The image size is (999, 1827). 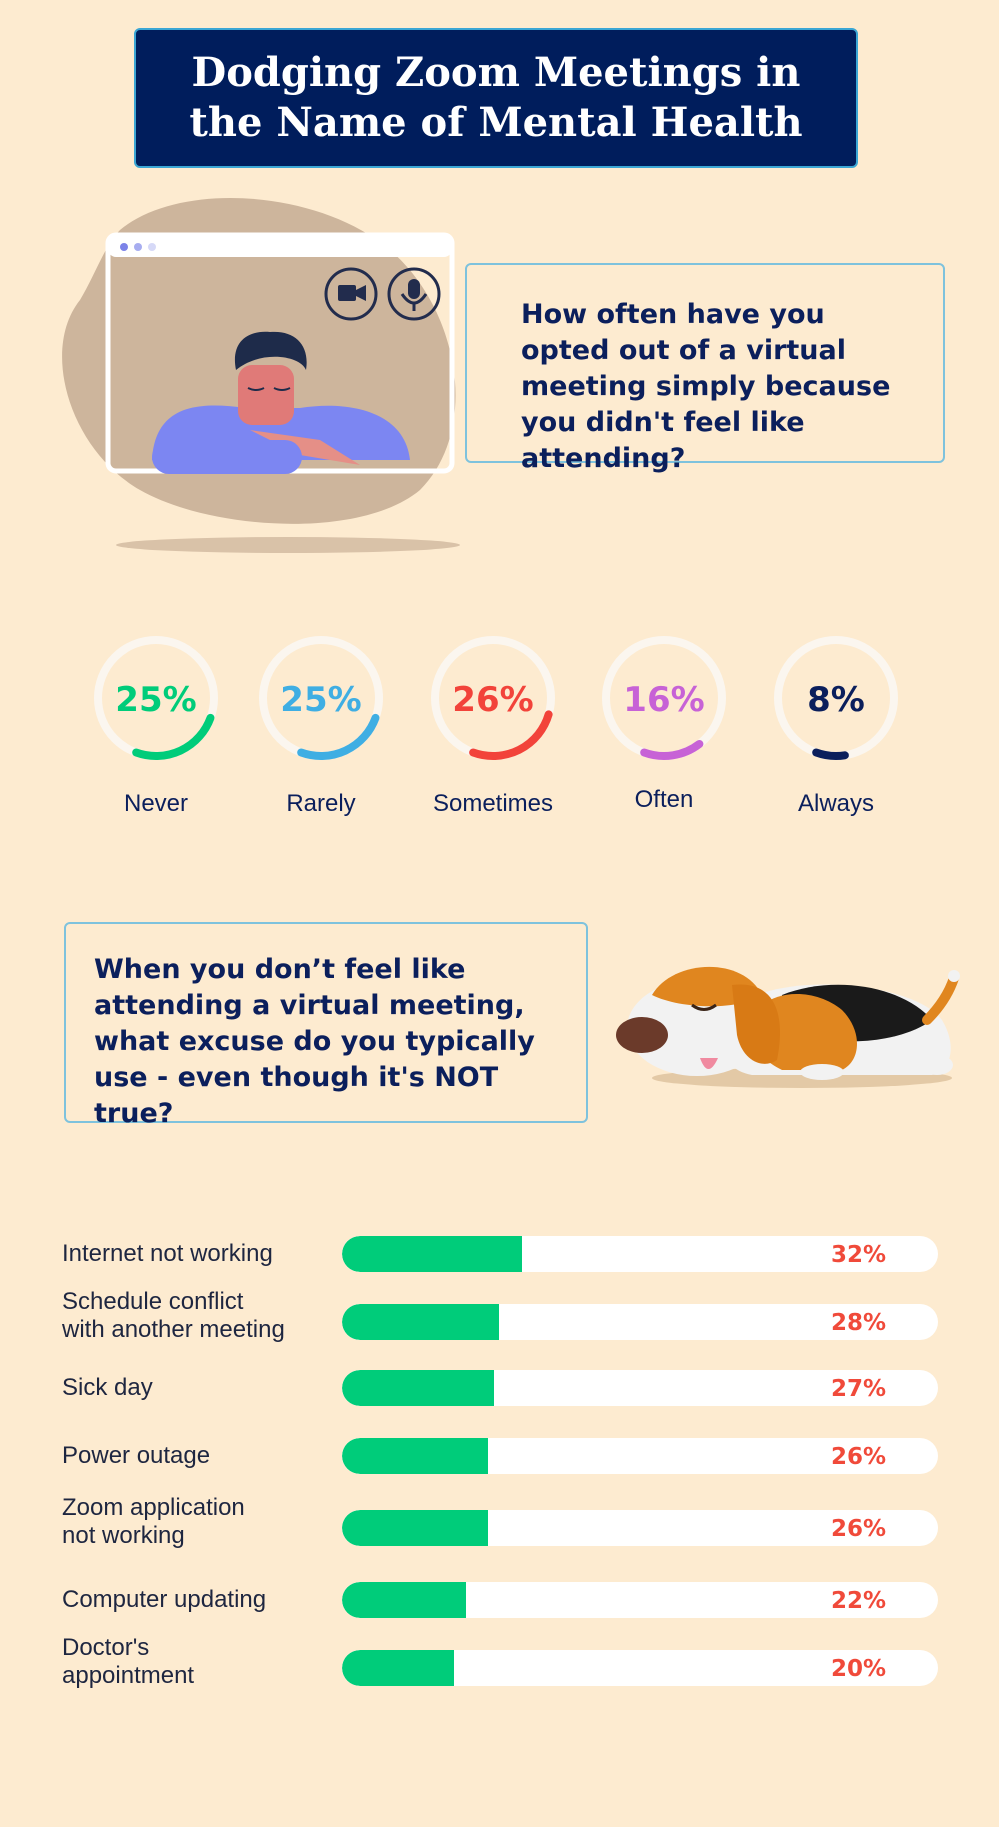 I want to click on ring-never: 25%, so click(x=156, y=698).